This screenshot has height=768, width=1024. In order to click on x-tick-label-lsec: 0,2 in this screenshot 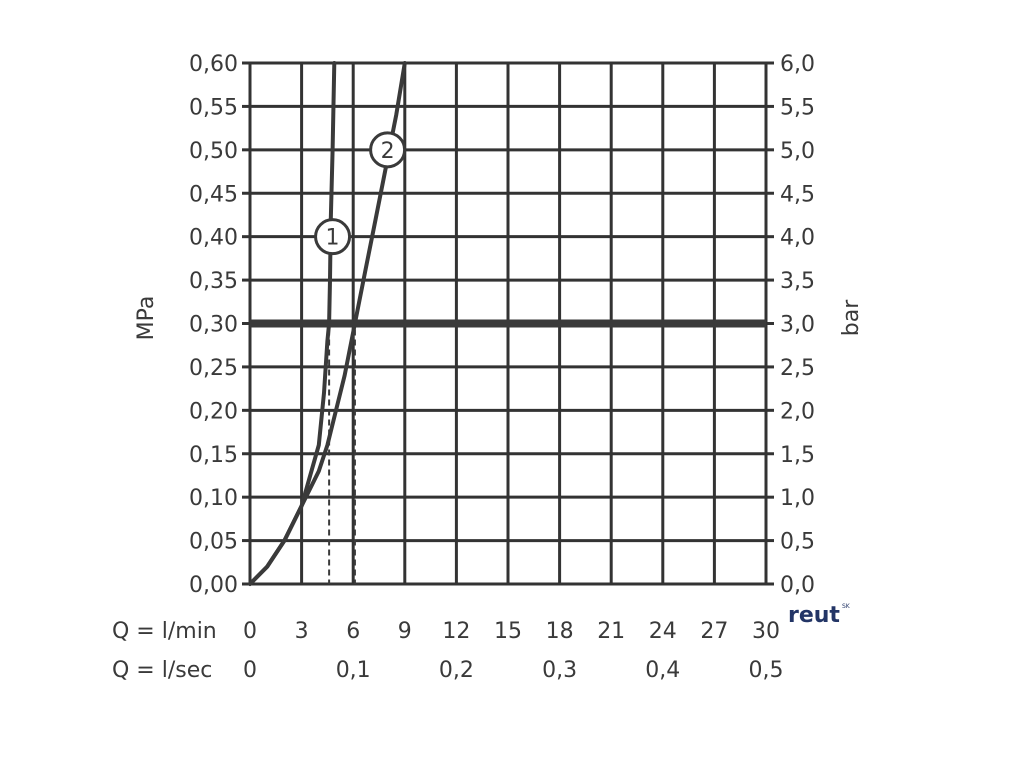, I will do `click(456, 670)`.